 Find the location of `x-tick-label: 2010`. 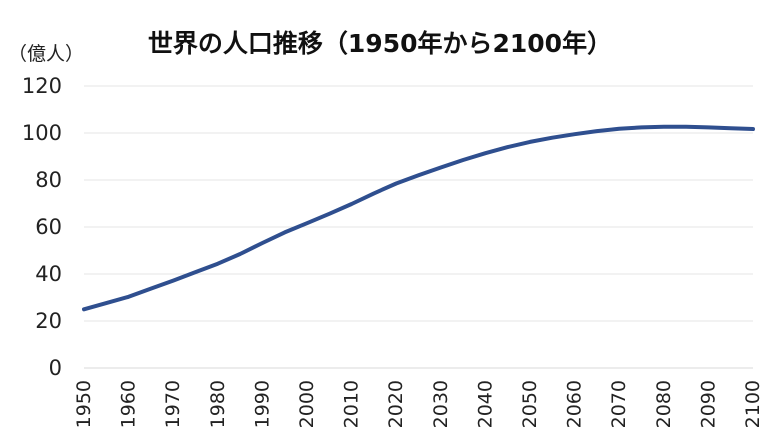

x-tick-label: 2010 is located at coordinates (352, 404).